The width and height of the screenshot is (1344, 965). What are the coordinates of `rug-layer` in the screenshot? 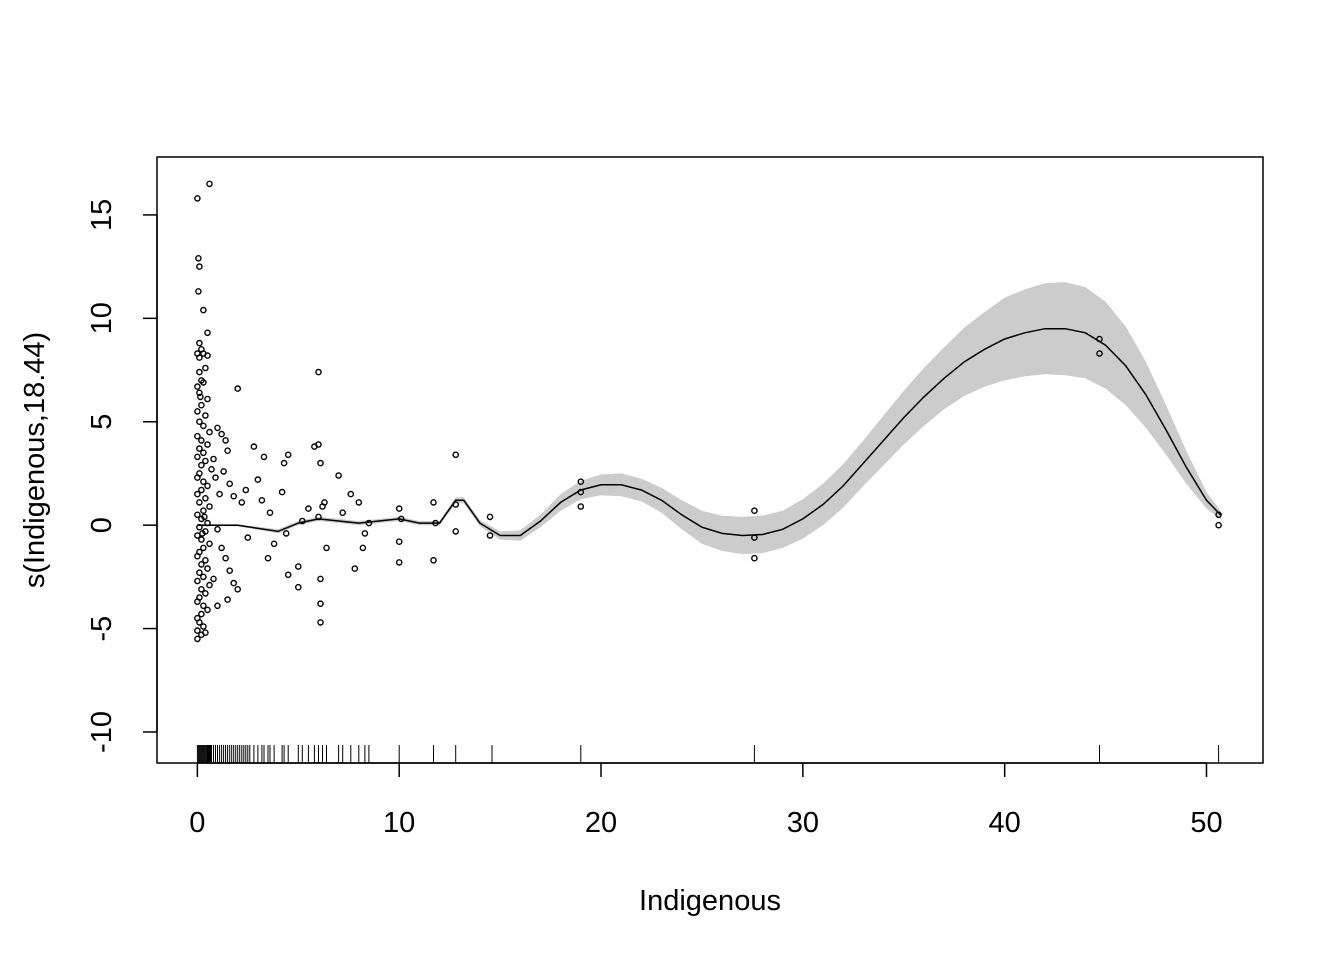 It's located at (708, 754).